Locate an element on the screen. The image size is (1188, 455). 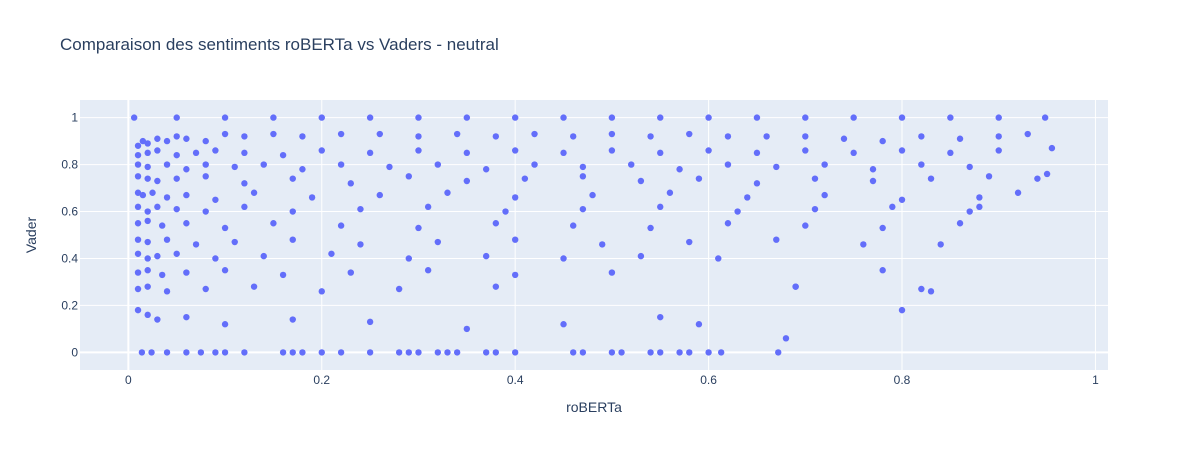
y-tick-label: 0.8 is located at coordinates (69, 165).